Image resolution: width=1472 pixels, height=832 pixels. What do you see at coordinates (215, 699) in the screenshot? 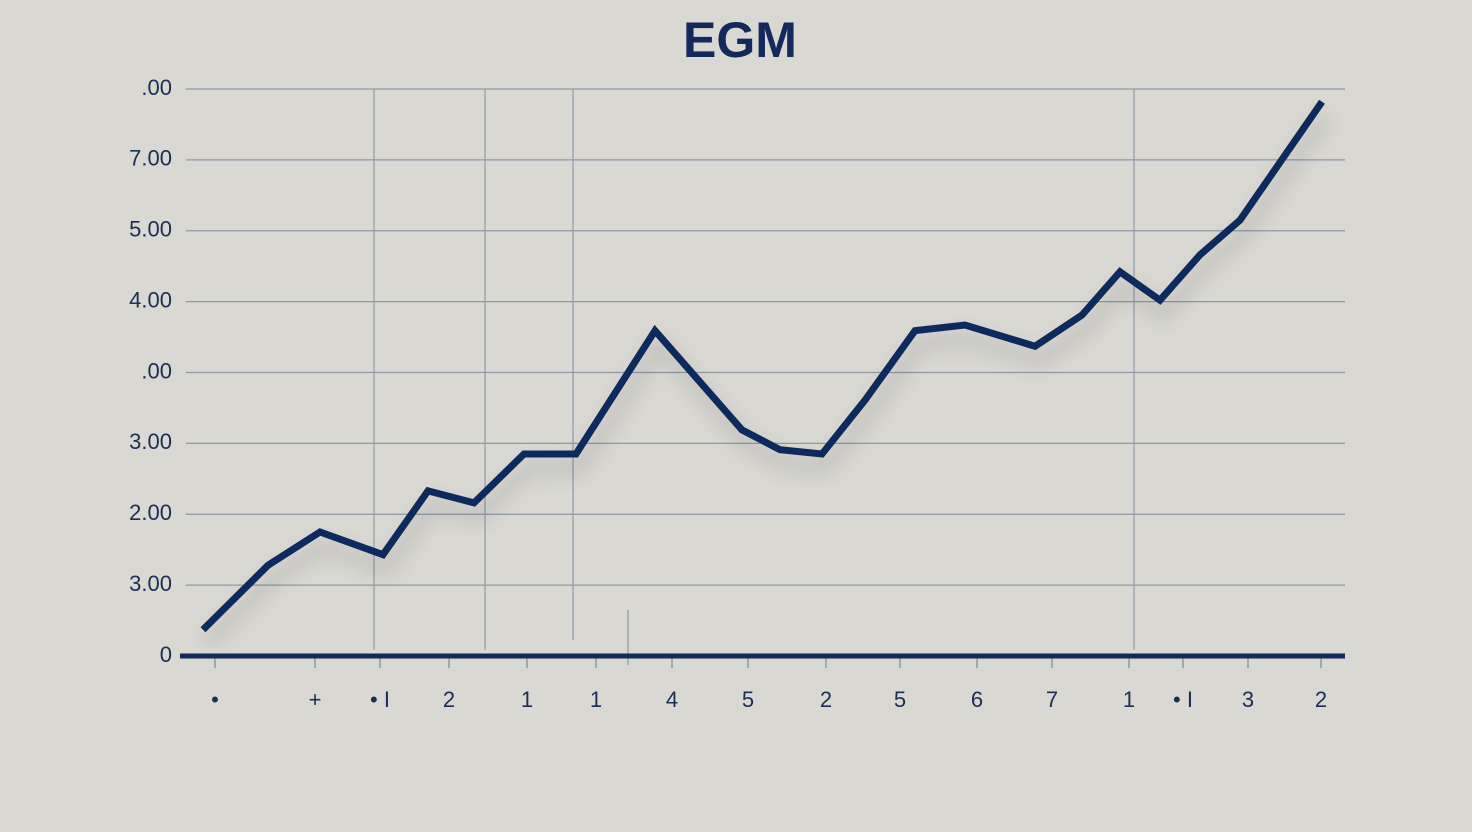
I see `x-tick-label: •` at bounding box center [215, 699].